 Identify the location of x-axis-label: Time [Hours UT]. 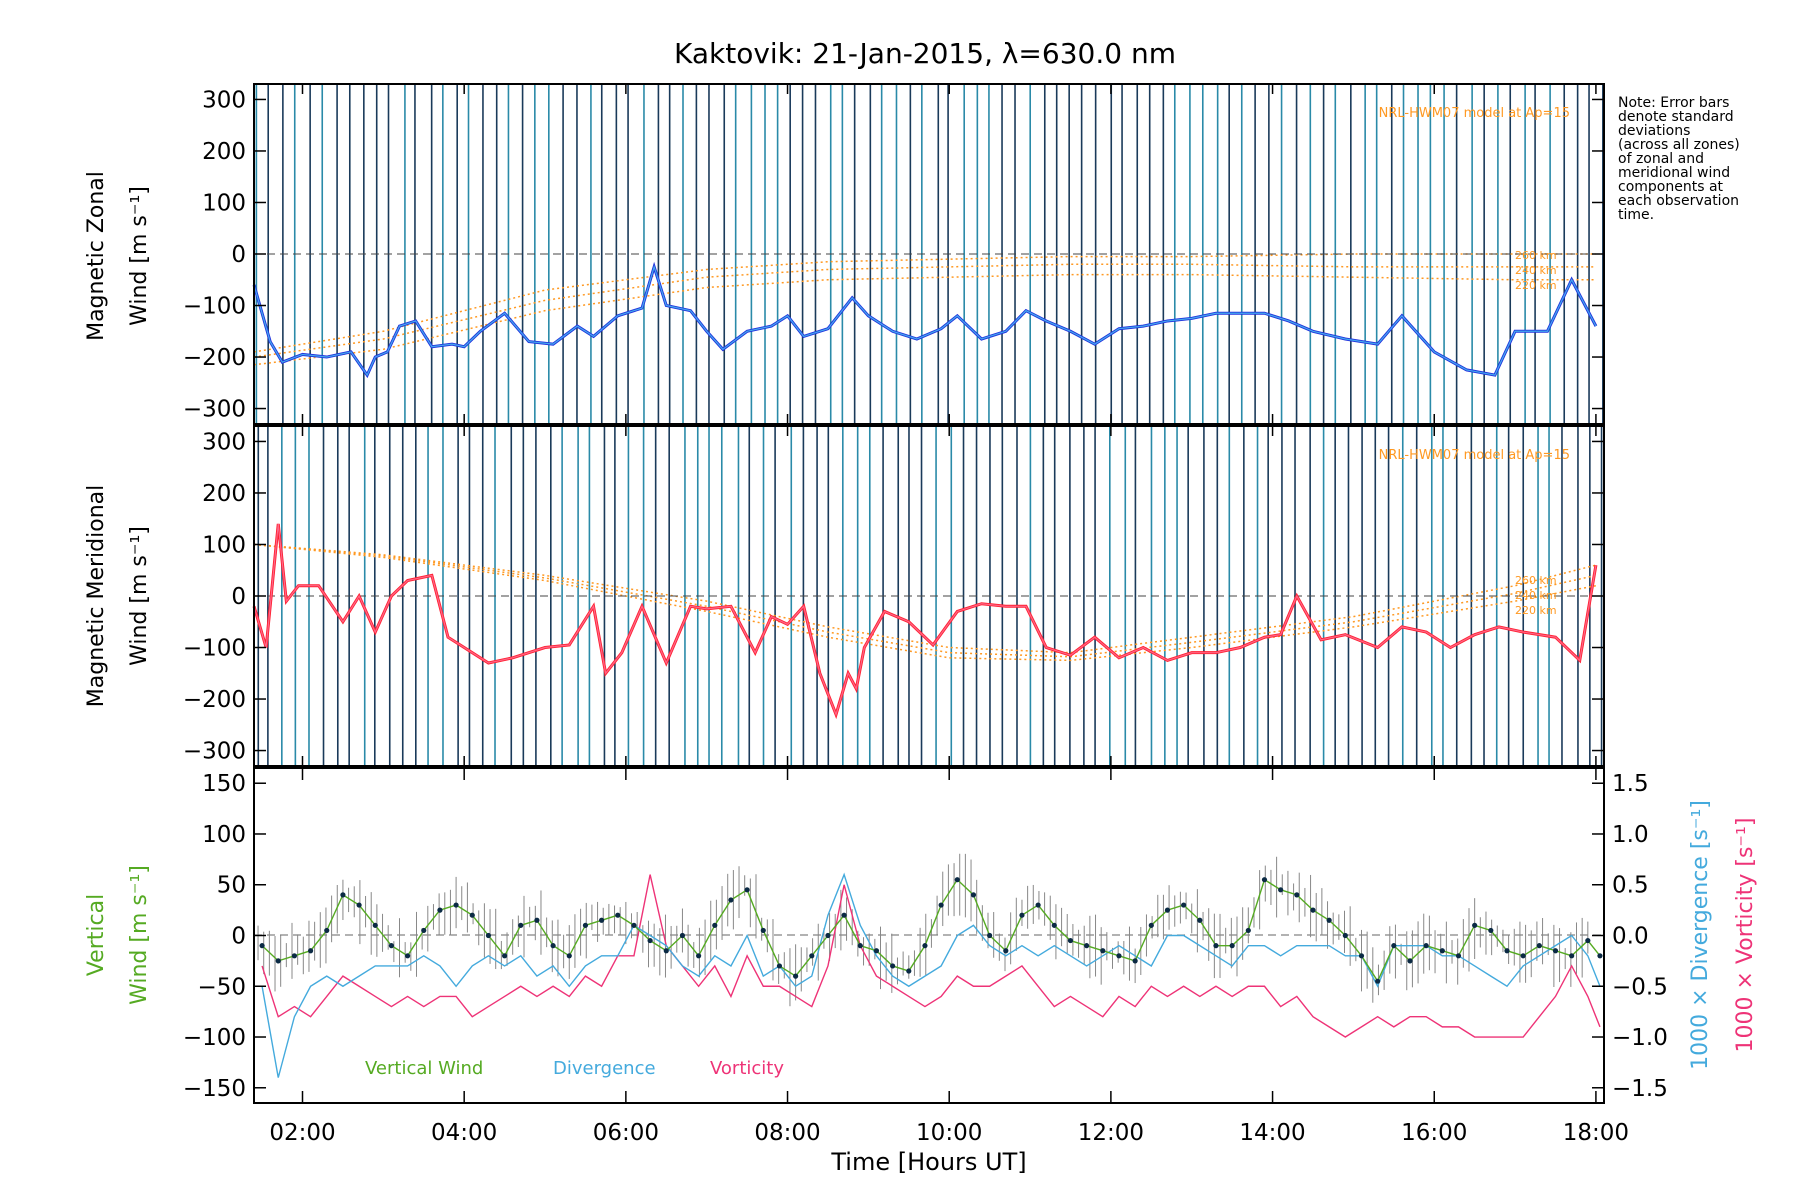
(928, 1162).